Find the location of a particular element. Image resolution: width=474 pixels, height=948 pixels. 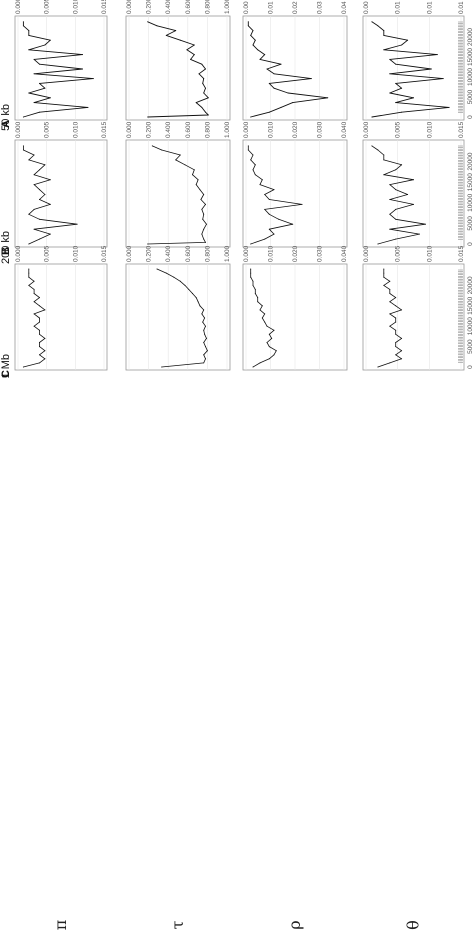

chart-a-tau: 0.000 0.200 0.400 0.600 0.800 1.000 is located at coordinates (178, 60).